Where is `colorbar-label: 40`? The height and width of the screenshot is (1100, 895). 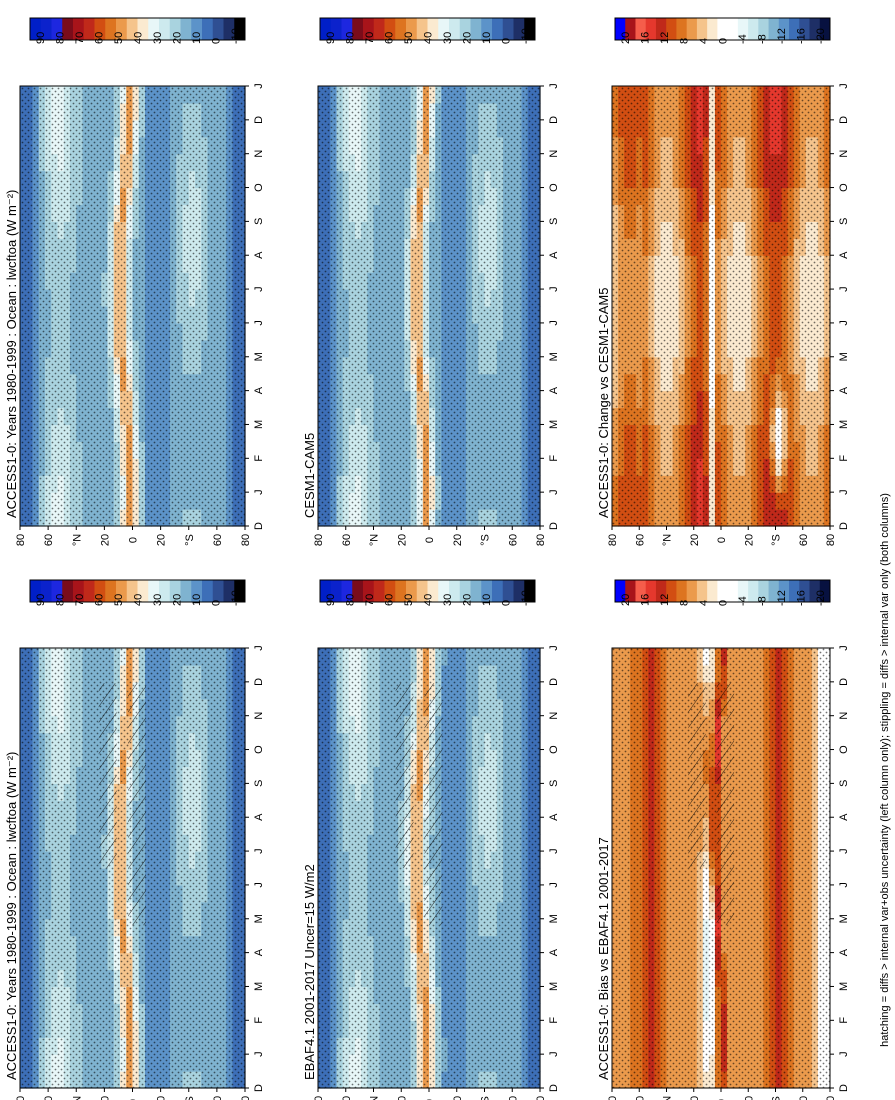 colorbar-label: 40 is located at coordinates (139, 38).